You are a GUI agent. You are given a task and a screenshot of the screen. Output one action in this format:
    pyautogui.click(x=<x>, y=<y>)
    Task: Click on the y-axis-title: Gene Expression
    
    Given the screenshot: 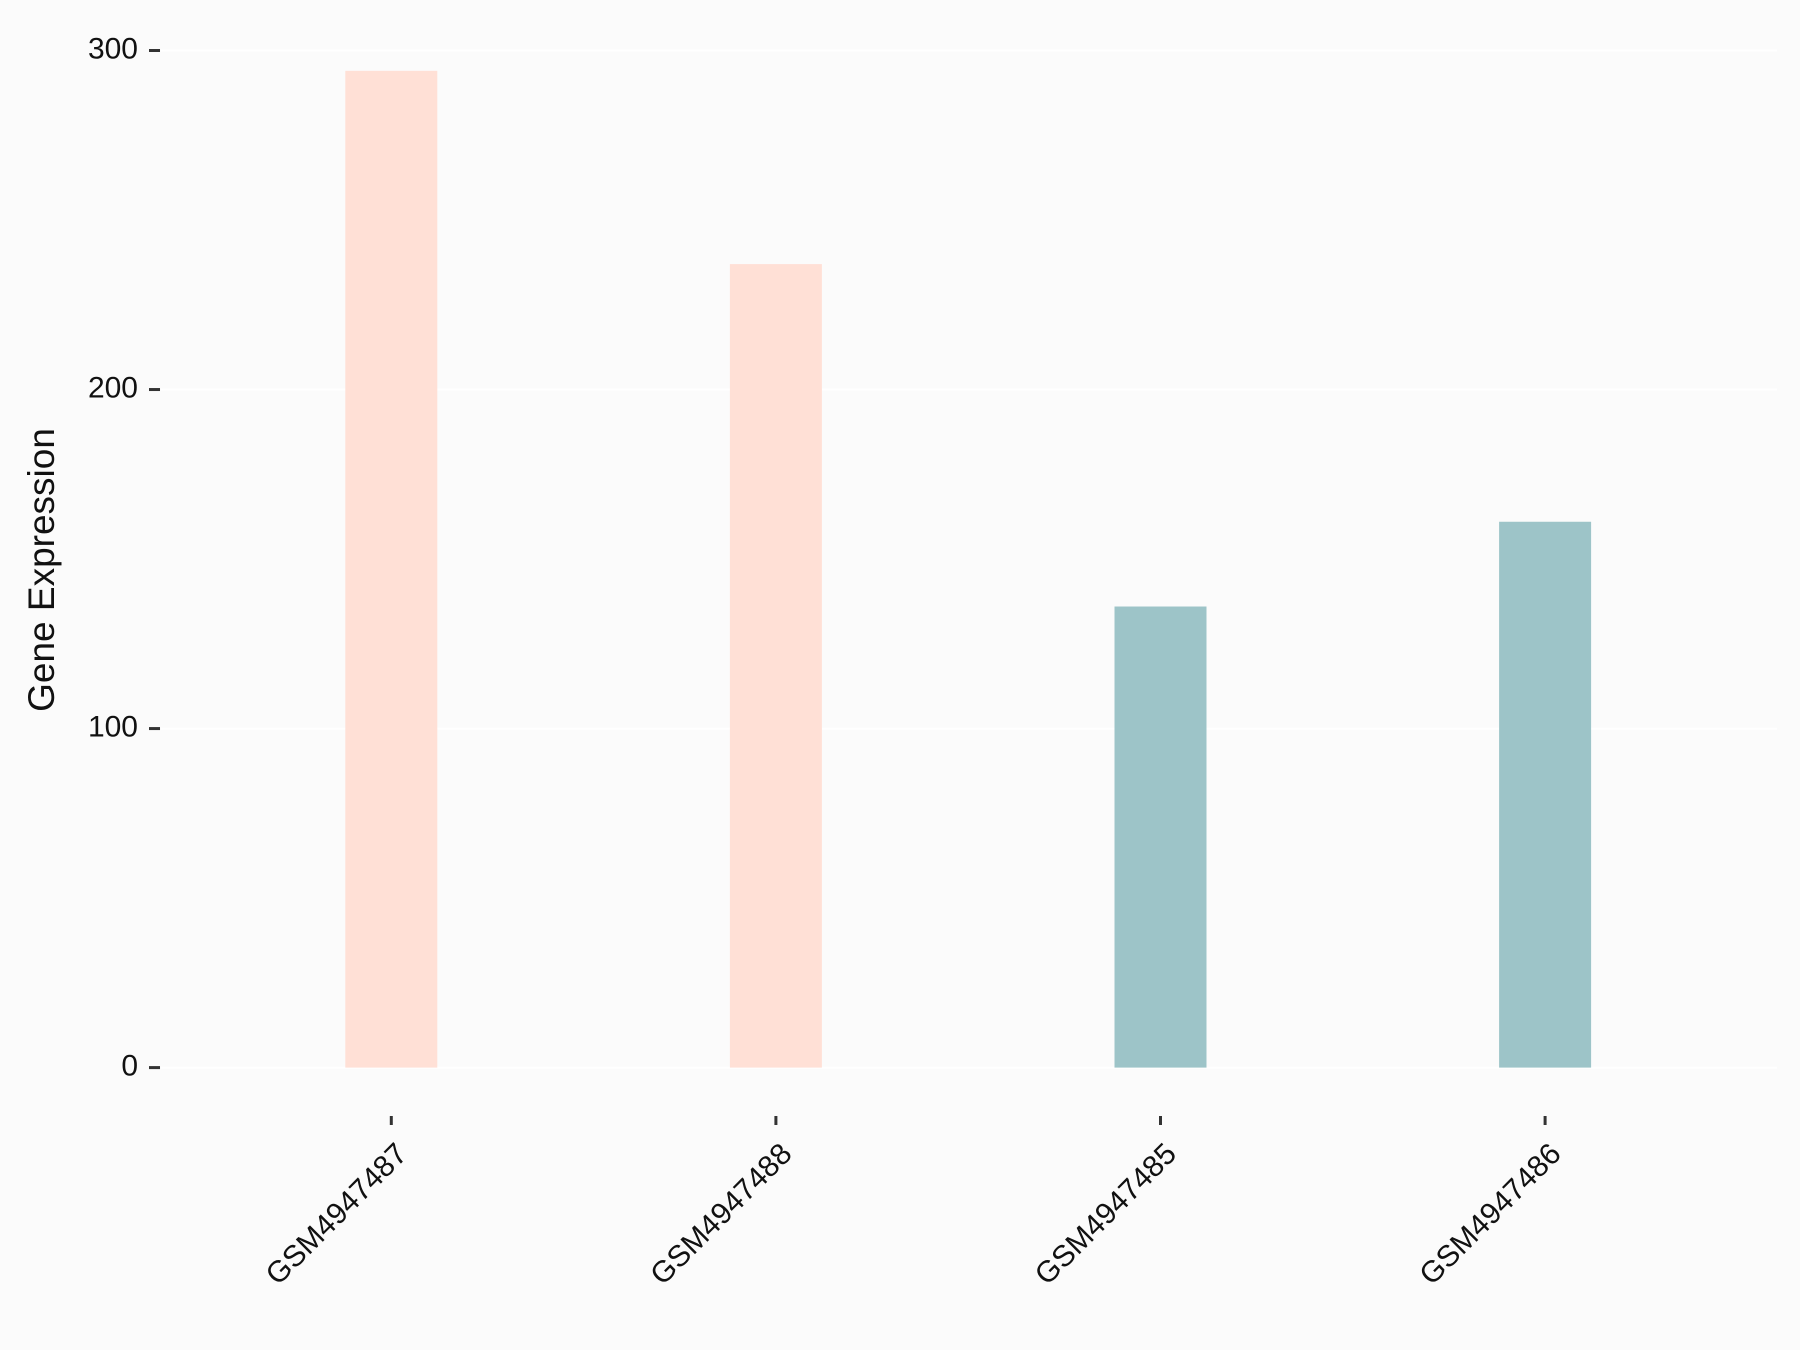 What is the action you would take?
    pyautogui.click(x=41, y=570)
    